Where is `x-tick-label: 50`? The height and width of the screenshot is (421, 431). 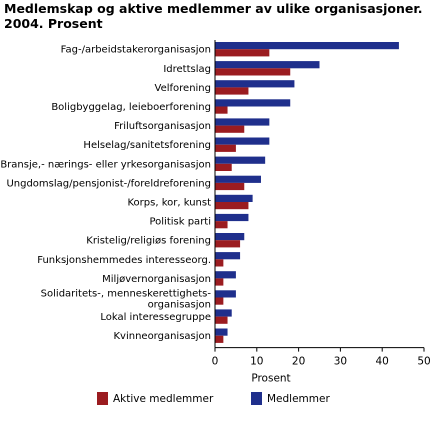
x-tick-label: 50 is located at coordinates (423, 362).